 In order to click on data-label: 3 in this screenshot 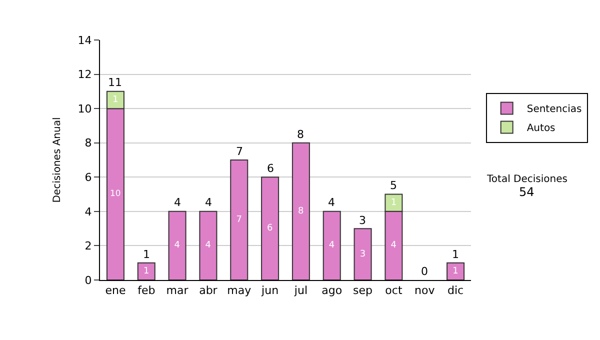, I will do `click(363, 254)`.